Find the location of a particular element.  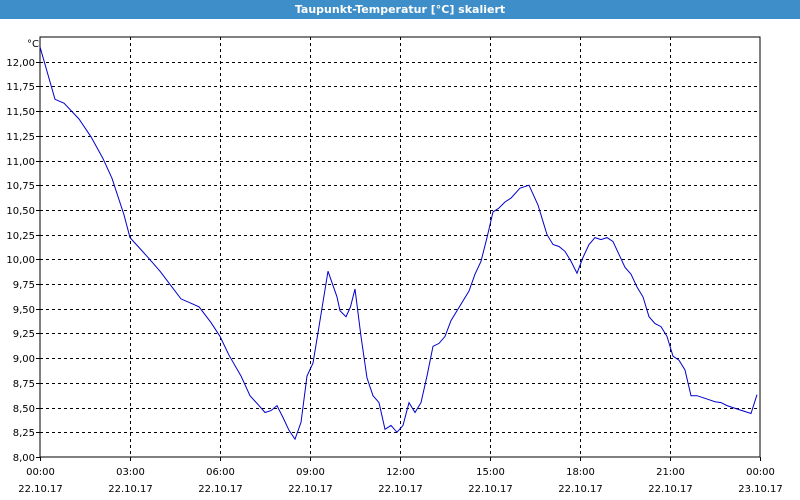

chart-title: Taupunkt-Temperatur [°C] skaliert is located at coordinates (400, 9).